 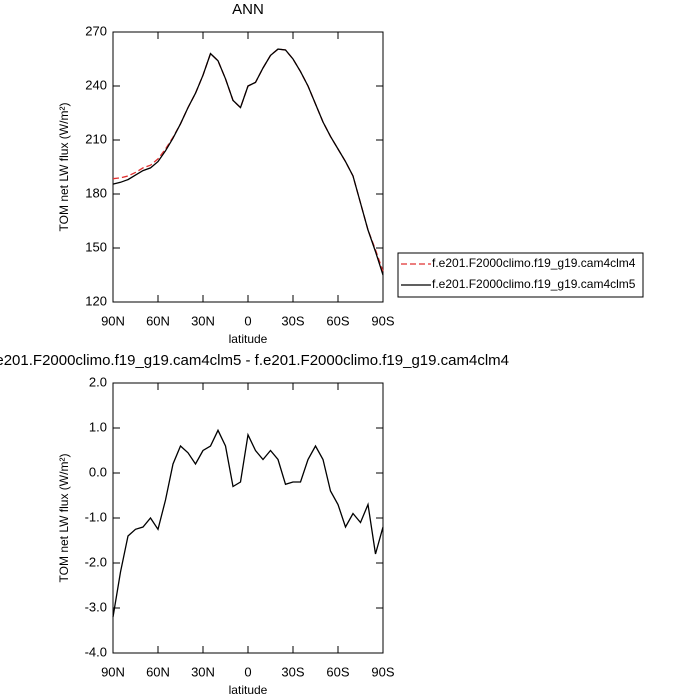 I want to click on y-tick-label: -3.0, so click(x=96, y=606).